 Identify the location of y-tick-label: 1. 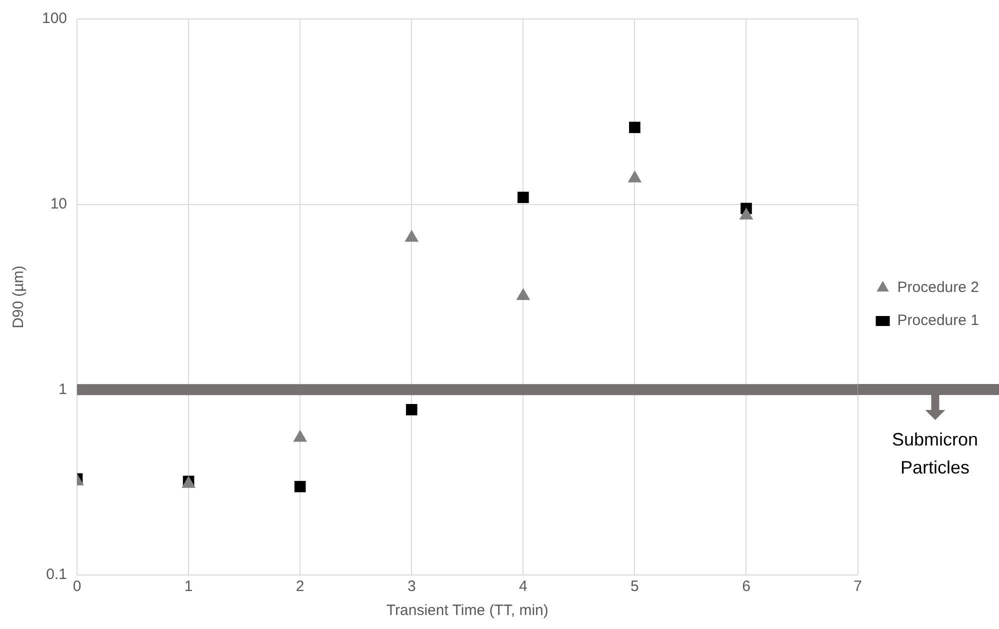
(63, 389).